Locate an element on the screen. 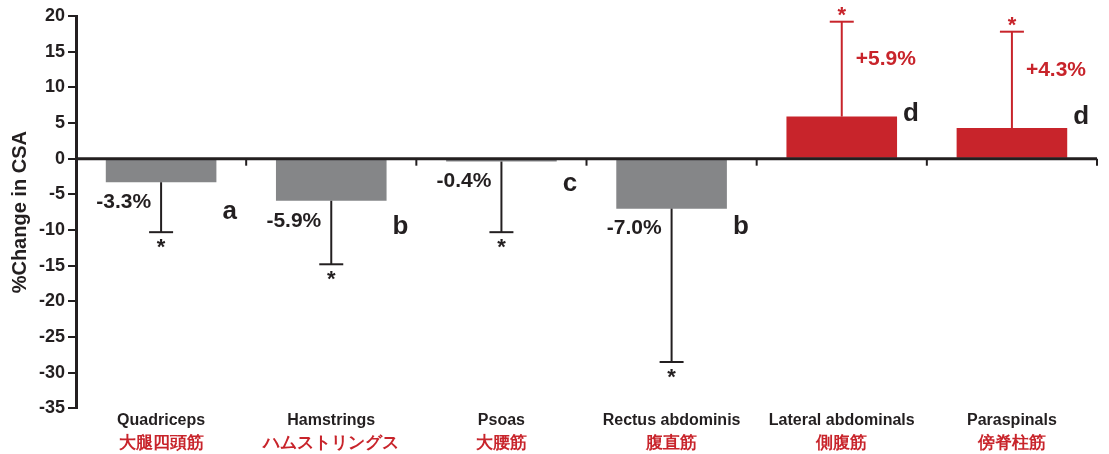  y-tick-label: 5 is located at coordinates (60, 121).